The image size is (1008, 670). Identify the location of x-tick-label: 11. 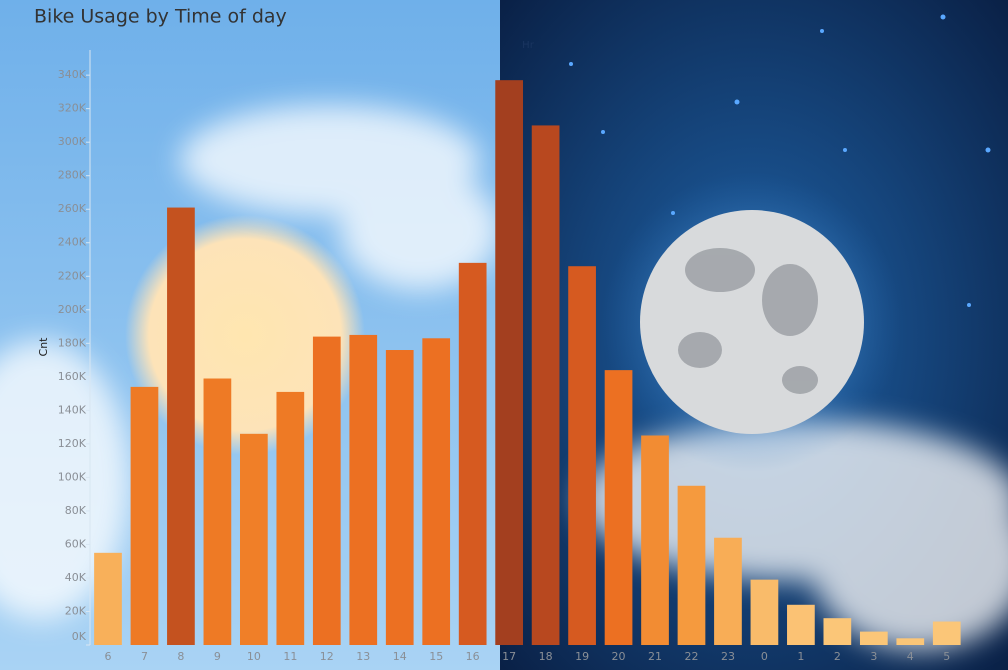
(290, 656).